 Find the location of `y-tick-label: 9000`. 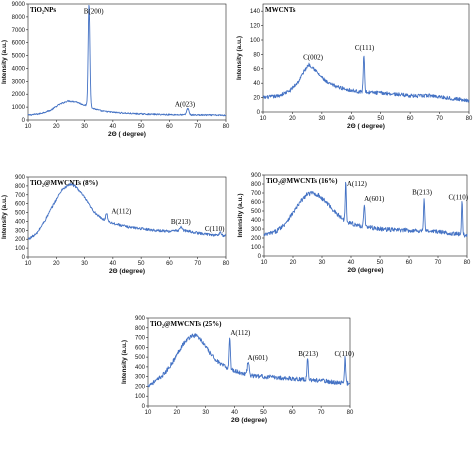

y-tick-label: 9000 is located at coordinates (19, 5).